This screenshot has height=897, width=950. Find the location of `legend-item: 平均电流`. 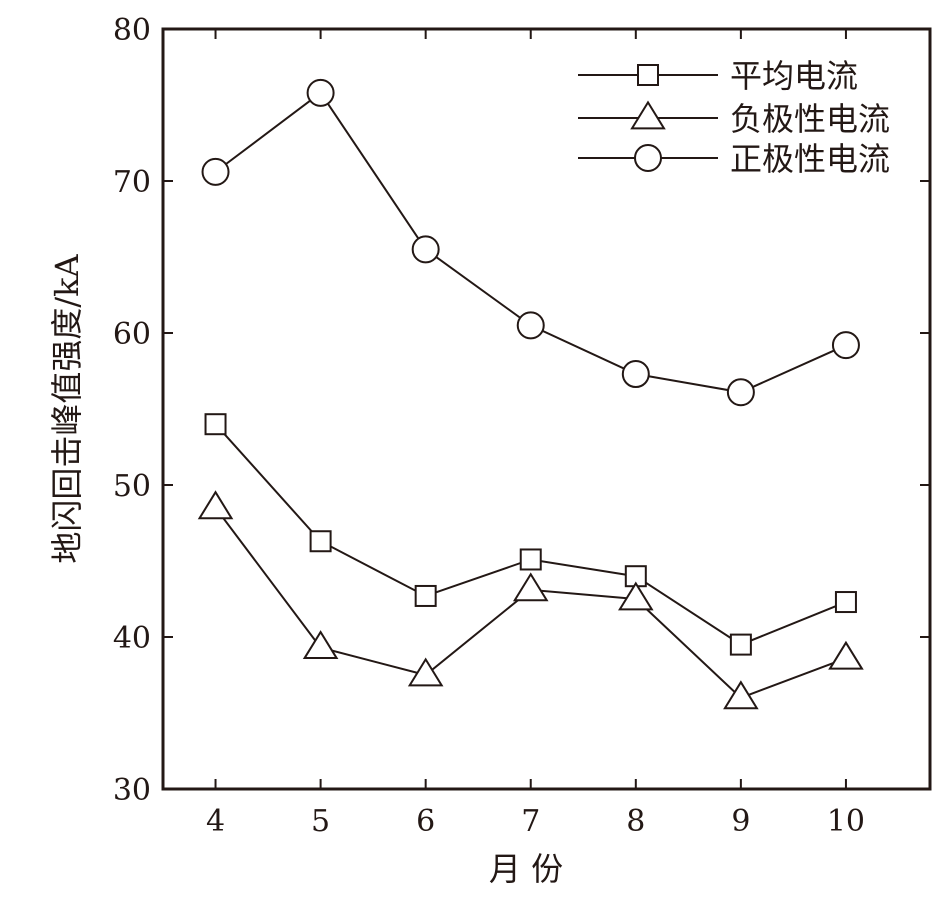

legend-item: 平均电流 is located at coordinates (718, 76).